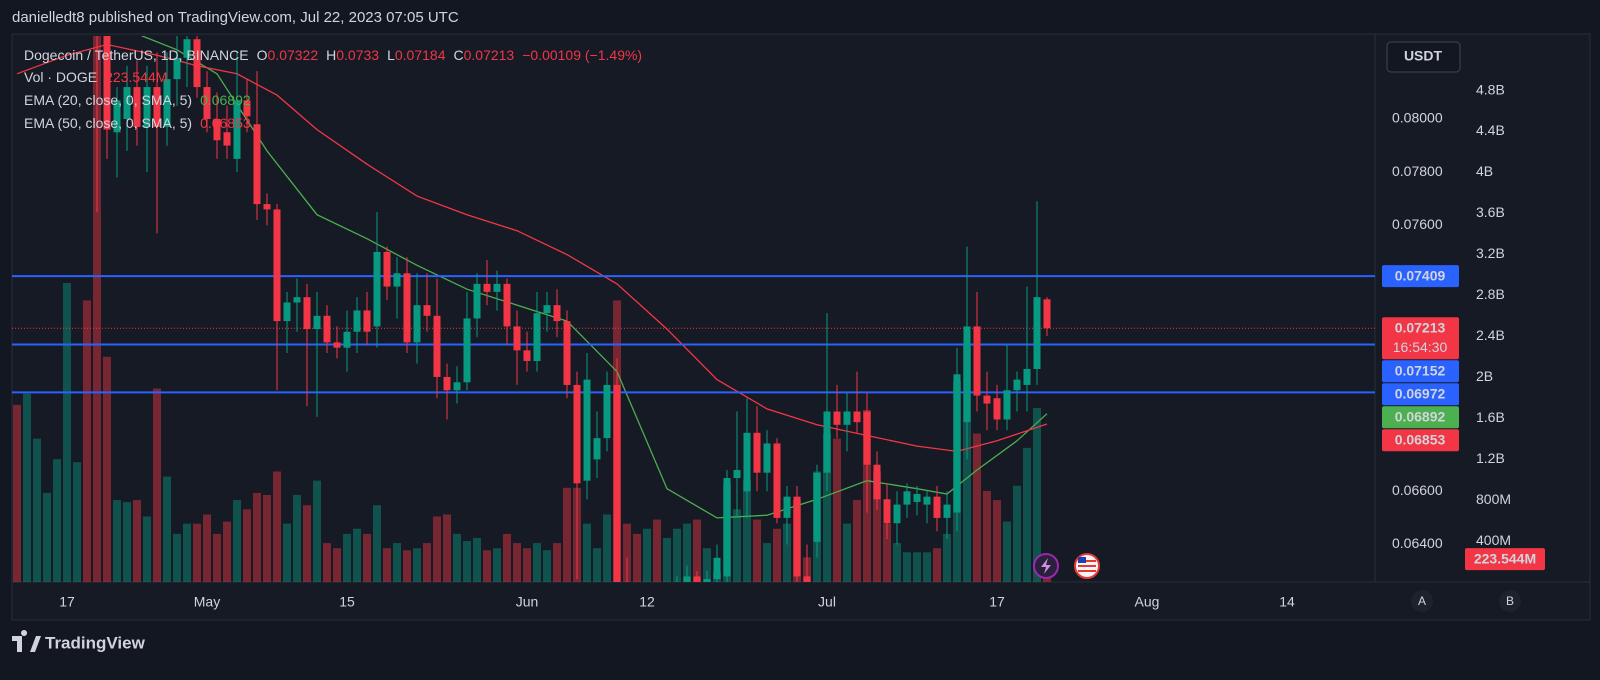 This screenshot has height=680, width=1600. I want to click on scale-buttons: A B, so click(1466, 601).